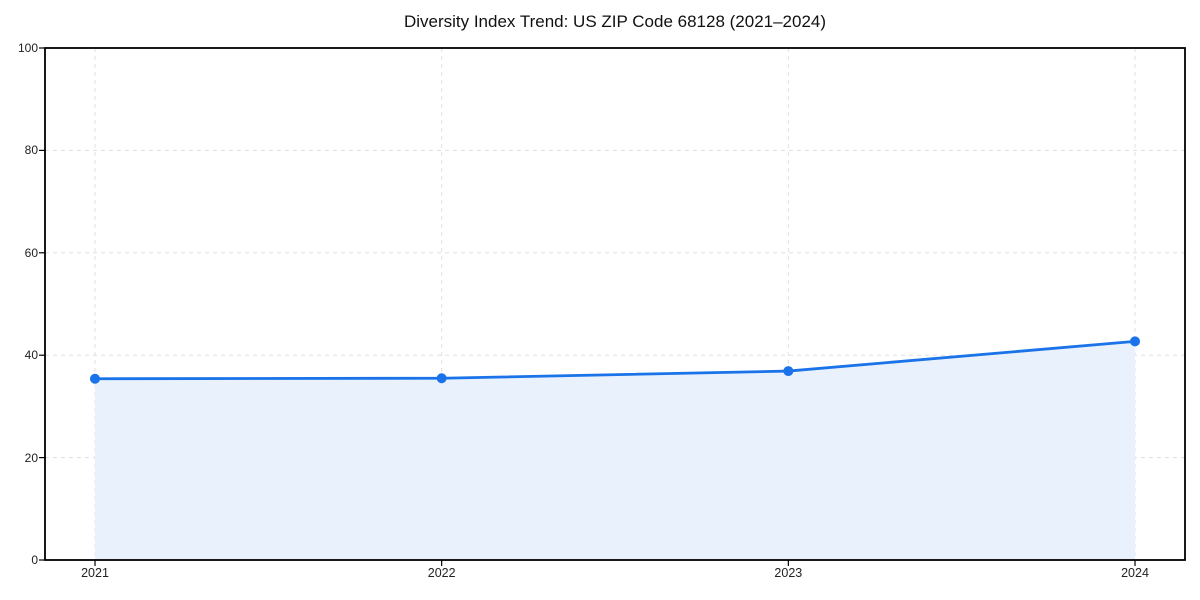 The width and height of the screenshot is (1200, 600). What do you see at coordinates (27, 48) in the screenshot?
I see `y-tick-label: 100` at bounding box center [27, 48].